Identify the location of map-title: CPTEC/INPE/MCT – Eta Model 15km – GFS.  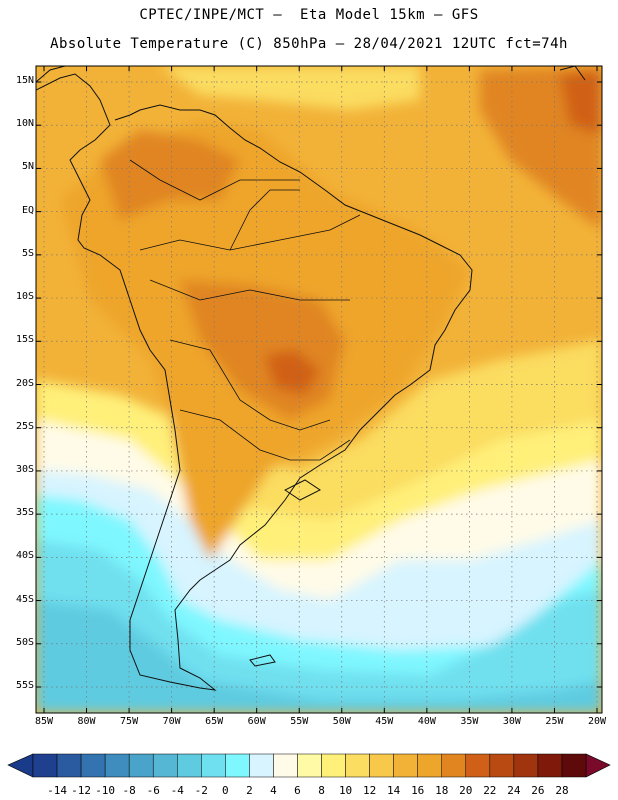
(309, 15).